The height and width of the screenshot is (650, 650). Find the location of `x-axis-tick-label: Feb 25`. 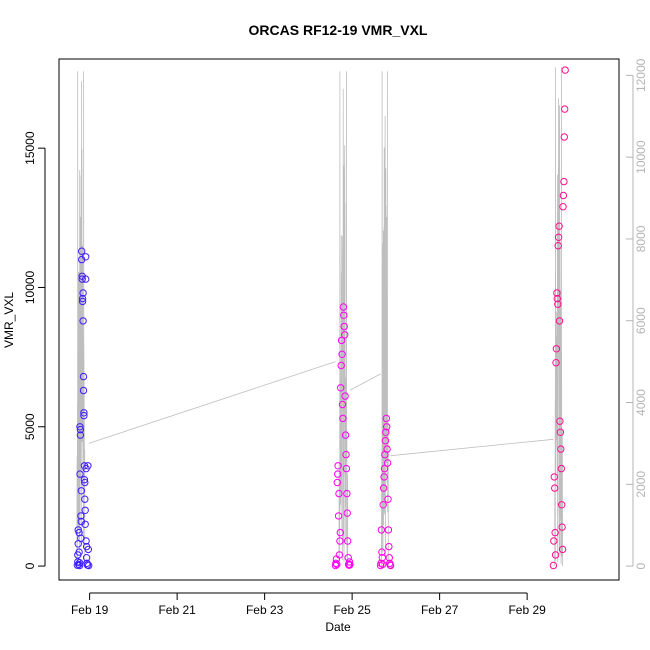

x-axis-tick-label: Feb 25 is located at coordinates (352, 610).